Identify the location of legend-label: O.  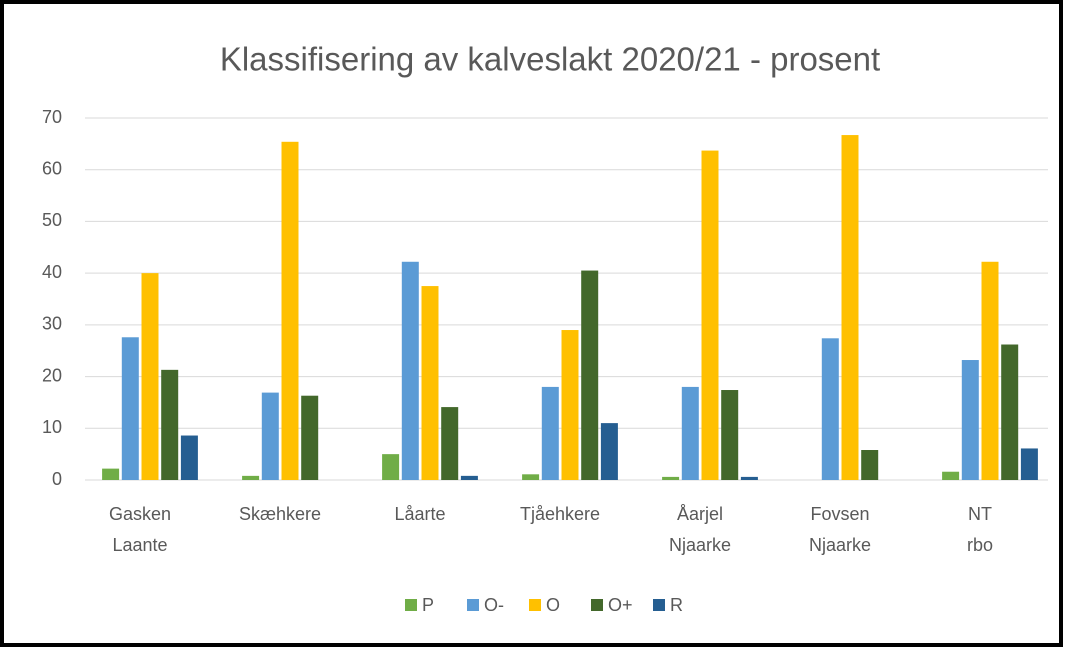
(553, 605).